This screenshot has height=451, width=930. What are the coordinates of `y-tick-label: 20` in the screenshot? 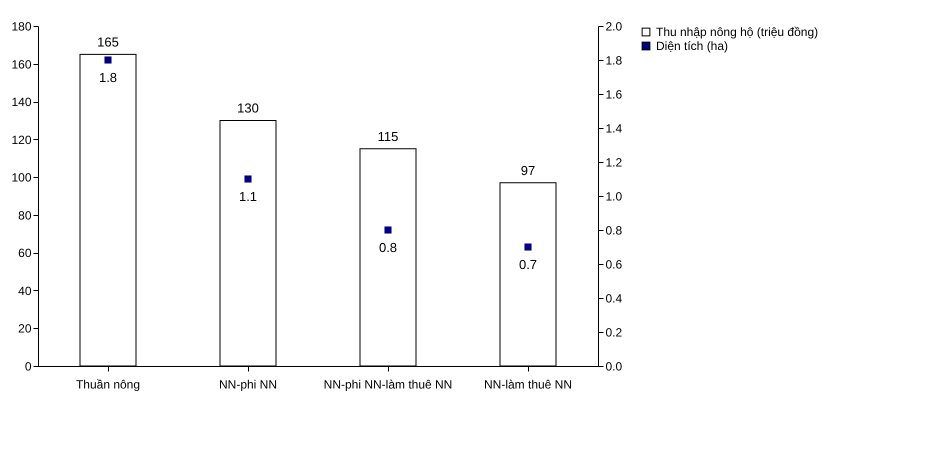 It's located at (25, 329).